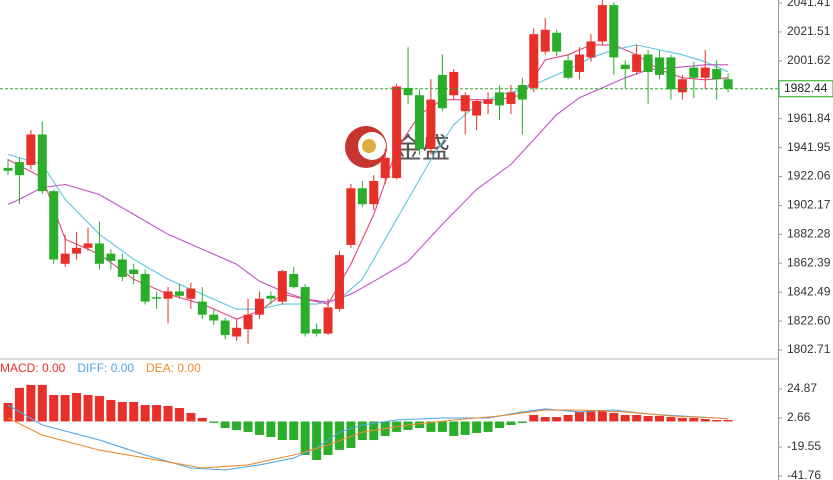 This screenshot has width=833, height=480. Describe the element at coordinates (809, 291) in the screenshot. I see `y-tick-label: 1842.49` at that location.